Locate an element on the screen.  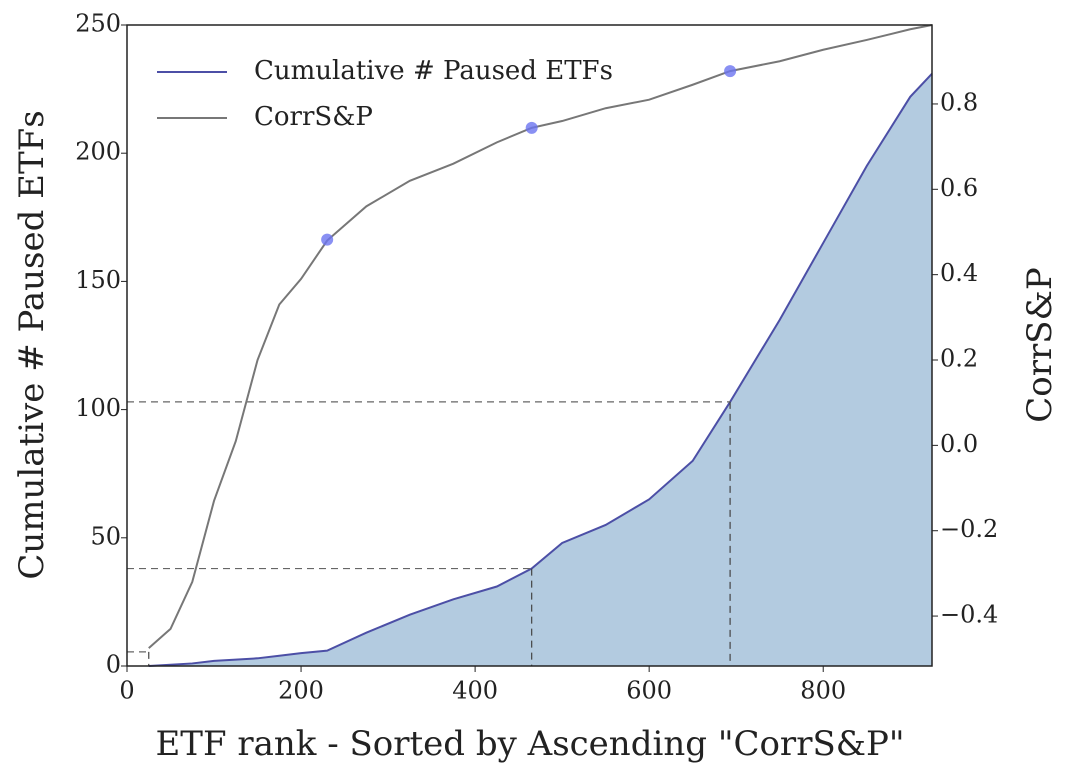
x-tick-label: 600 is located at coordinates (649, 691).